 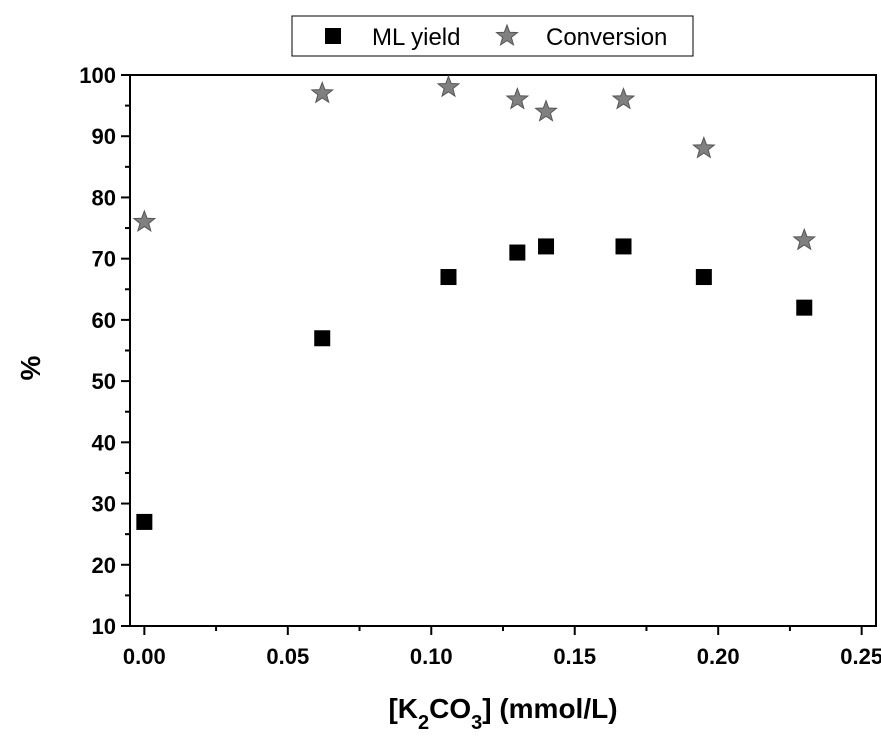 I want to click on x-axis-title: [K2CO3] (mmol/L), so click(x=502, y=713).